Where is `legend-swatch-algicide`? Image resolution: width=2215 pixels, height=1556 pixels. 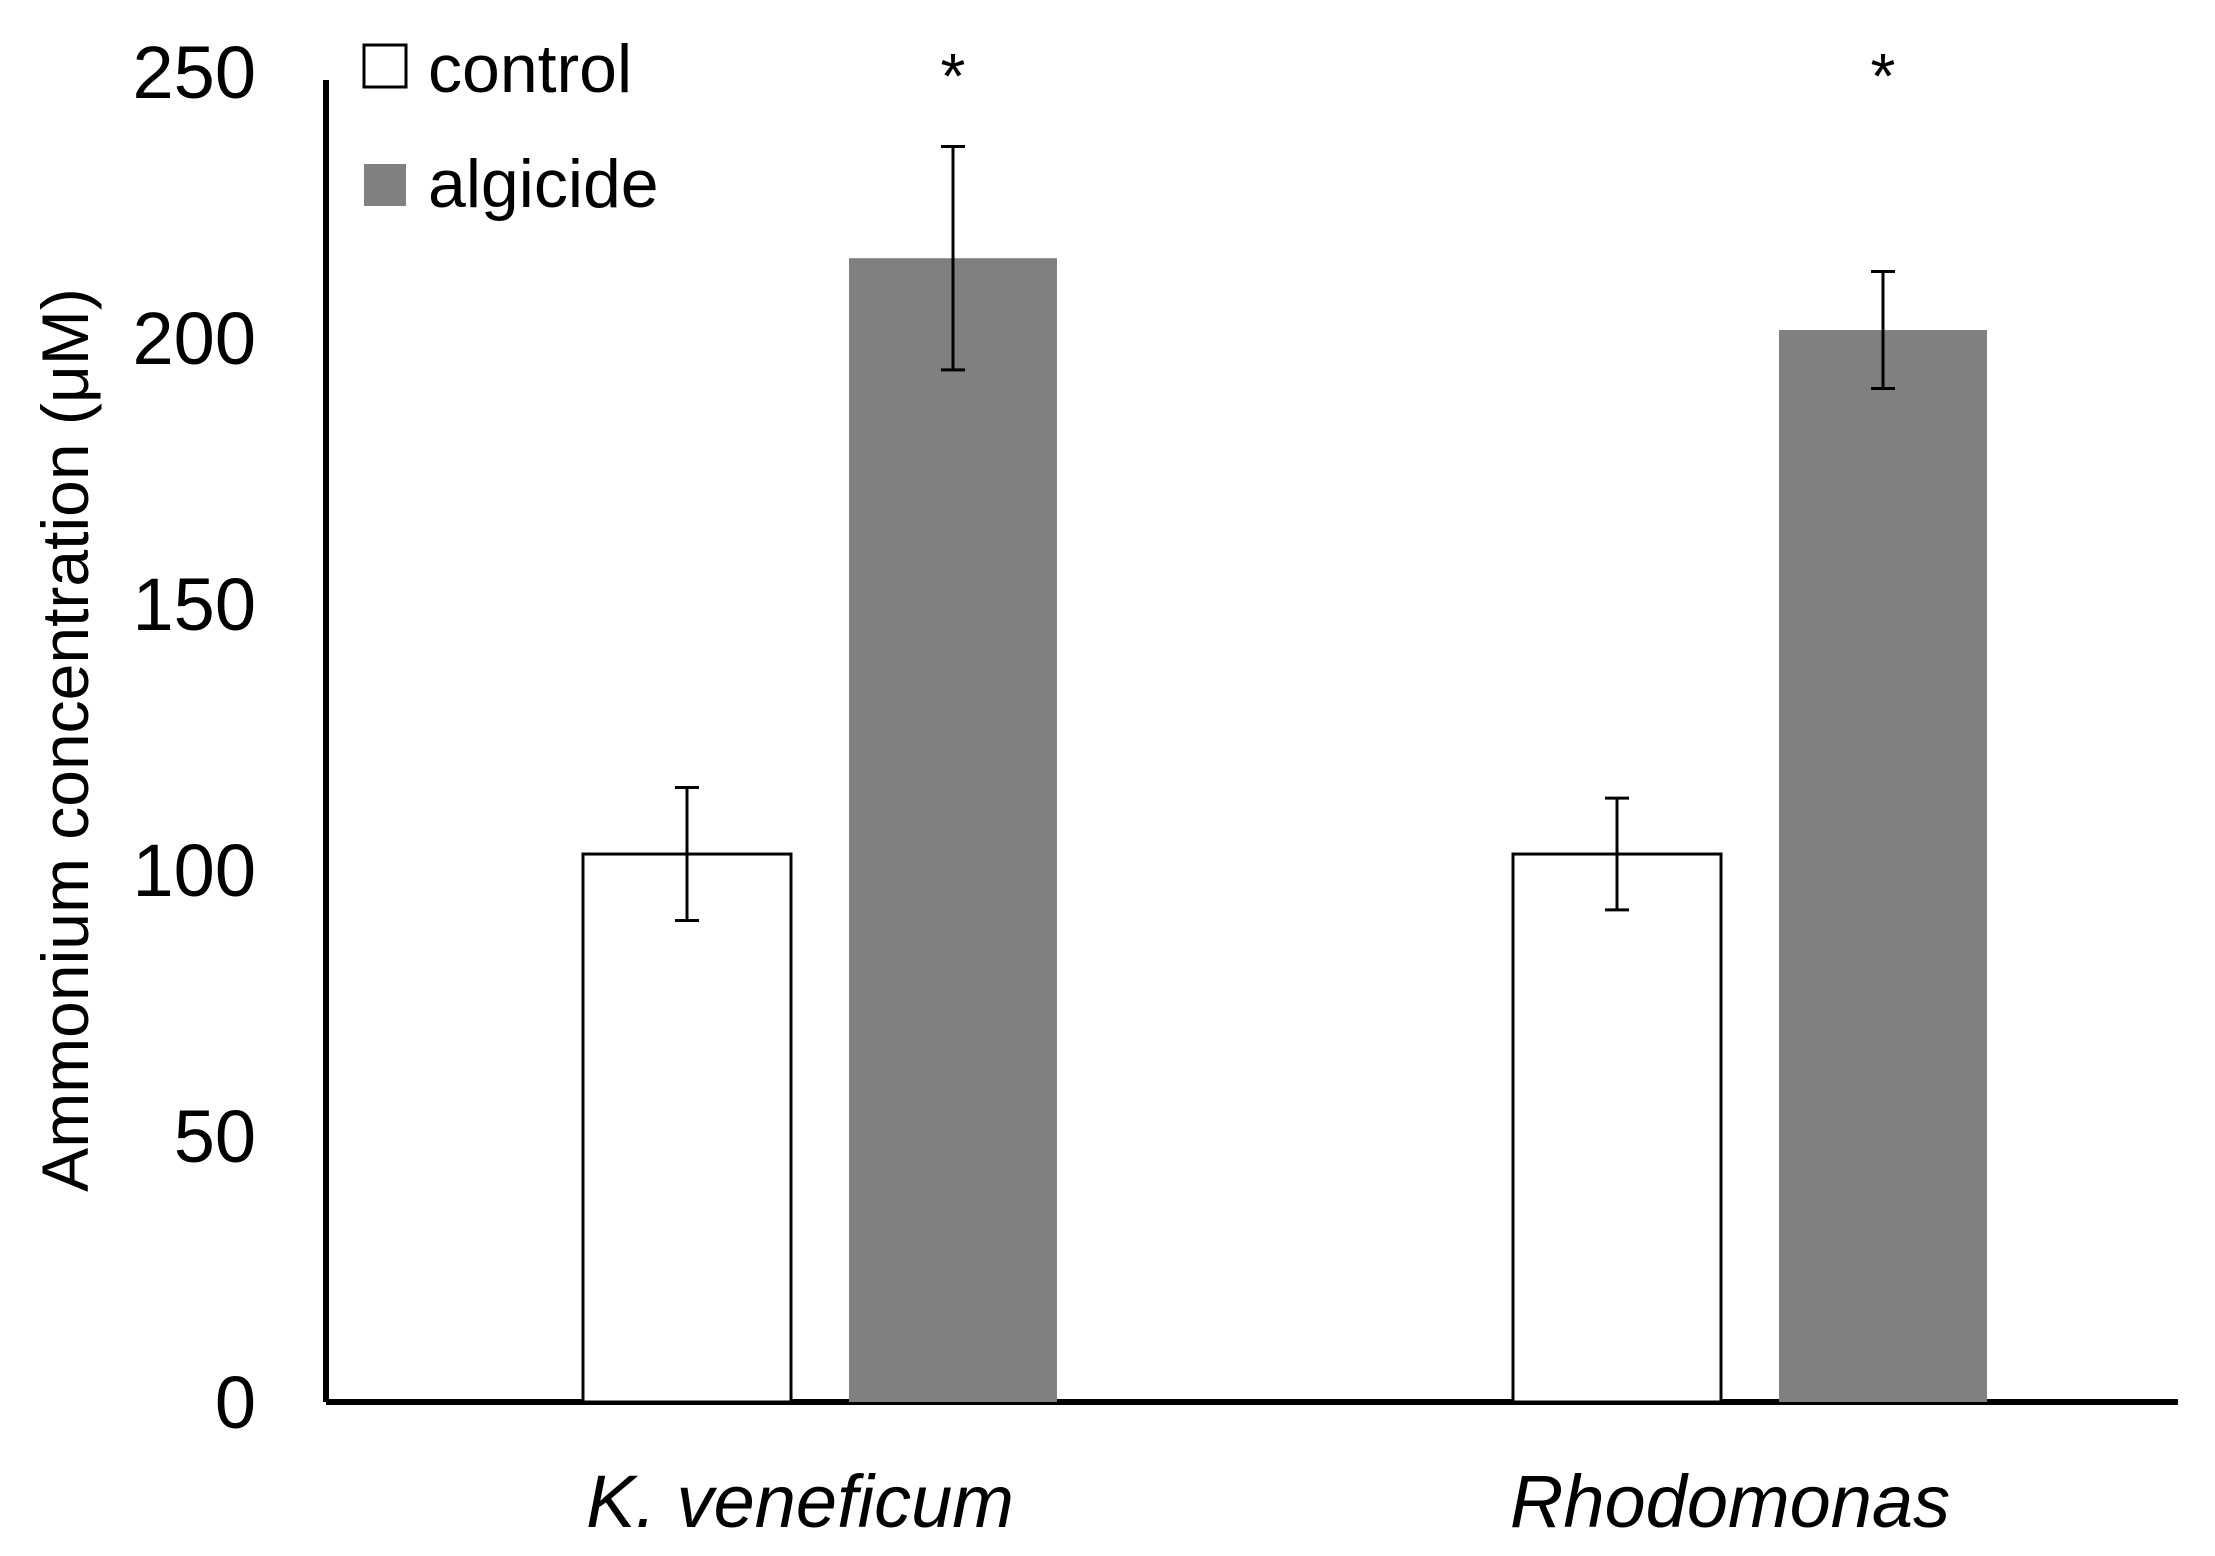
legend-swatch-algicide is located at coordinates (385, 185).